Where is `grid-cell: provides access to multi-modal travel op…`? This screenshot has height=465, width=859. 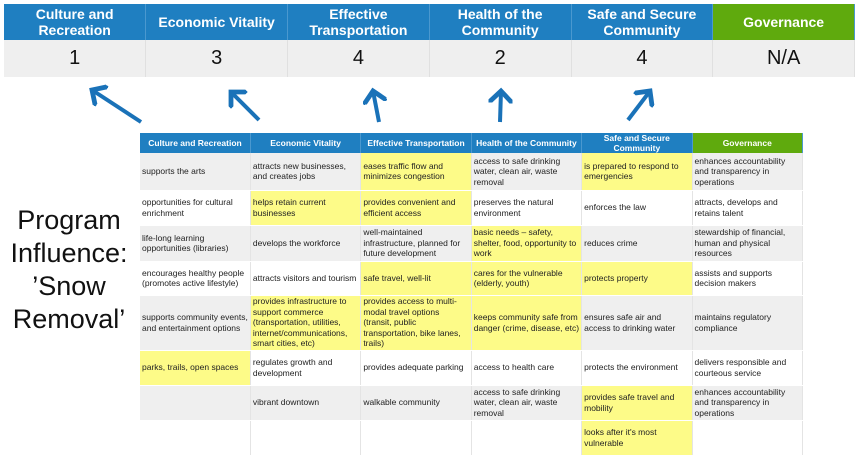
grid-cell: provides access to multi-modal travel op… is located at coordinates (416, 323).